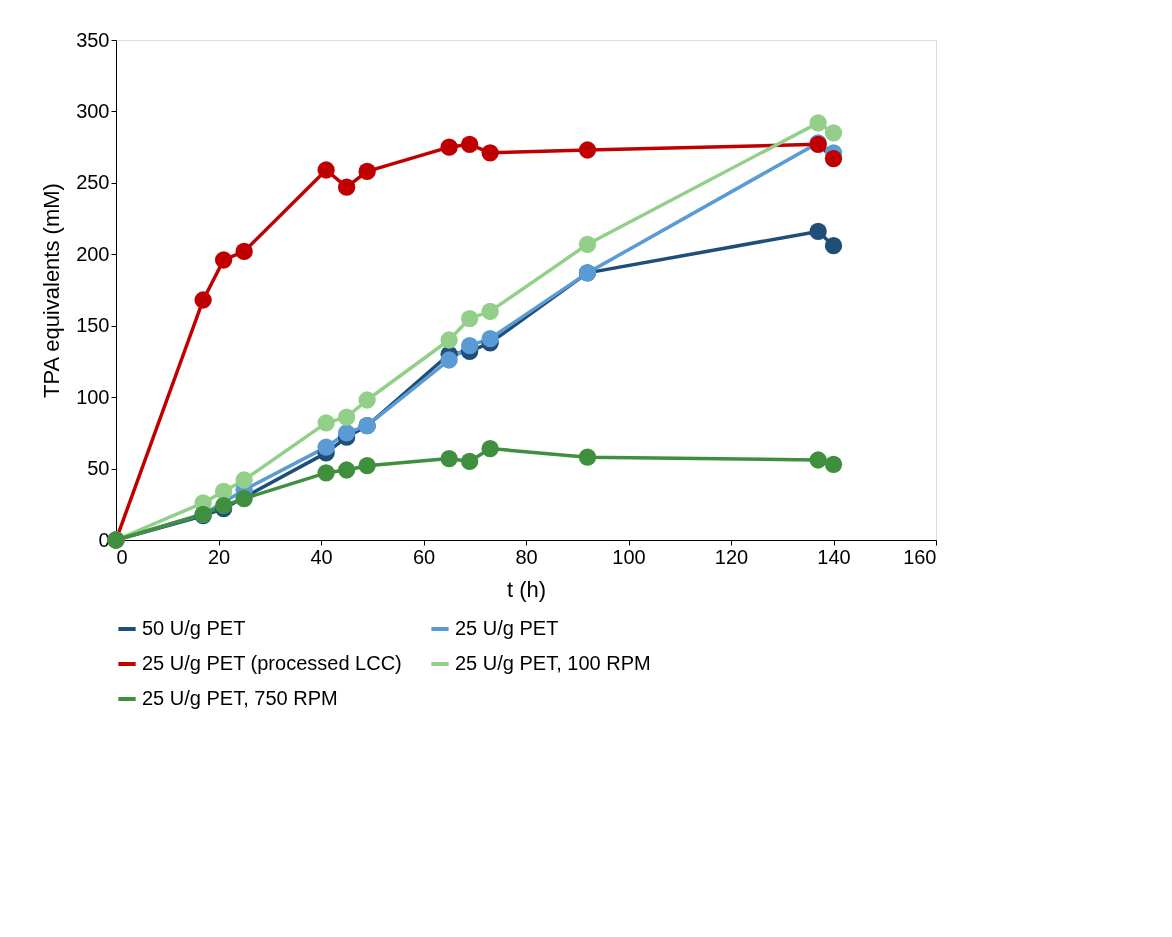 This screenshot has height=937, width=1172. I want to click on y-axis-title: TPA equivalents (mM), so click(52, 290).